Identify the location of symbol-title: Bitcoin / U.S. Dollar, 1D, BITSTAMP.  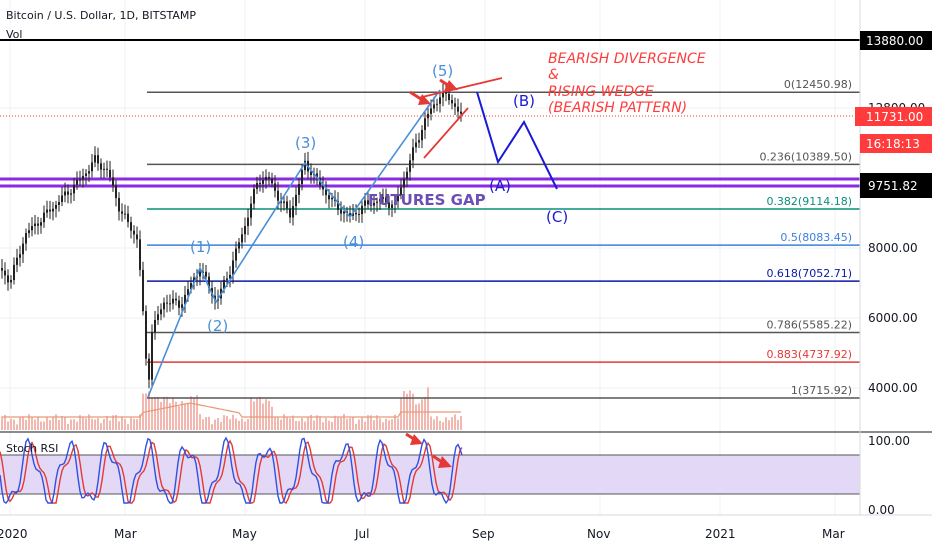
(101, 15).